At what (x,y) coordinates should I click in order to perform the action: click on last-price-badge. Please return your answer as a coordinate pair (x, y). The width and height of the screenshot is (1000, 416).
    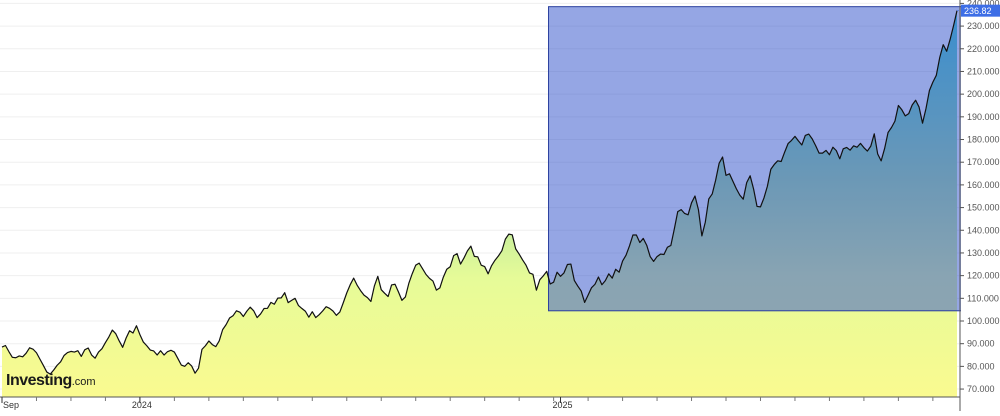
    Looking at the image, I should click on (980, 10).